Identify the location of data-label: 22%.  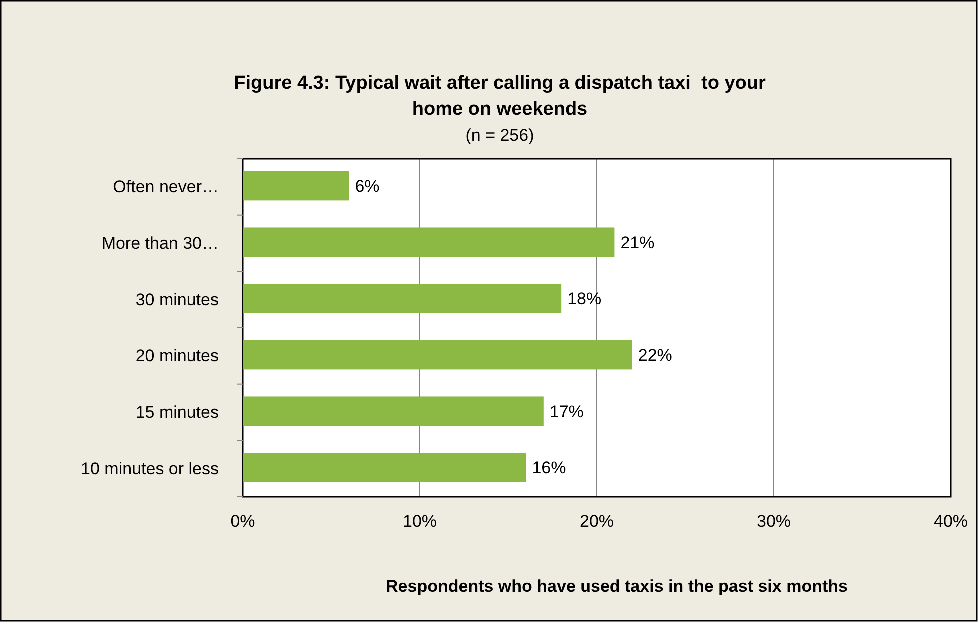
(655, 356).